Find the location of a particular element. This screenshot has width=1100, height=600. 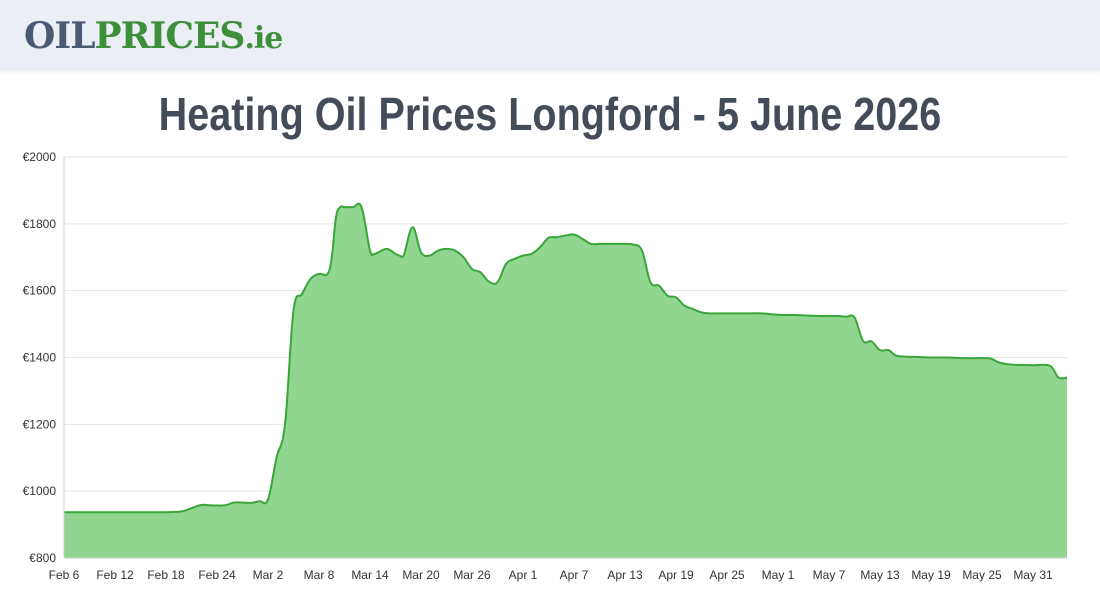

y-tick-label: €1400 is located at coordinates (40, 358).